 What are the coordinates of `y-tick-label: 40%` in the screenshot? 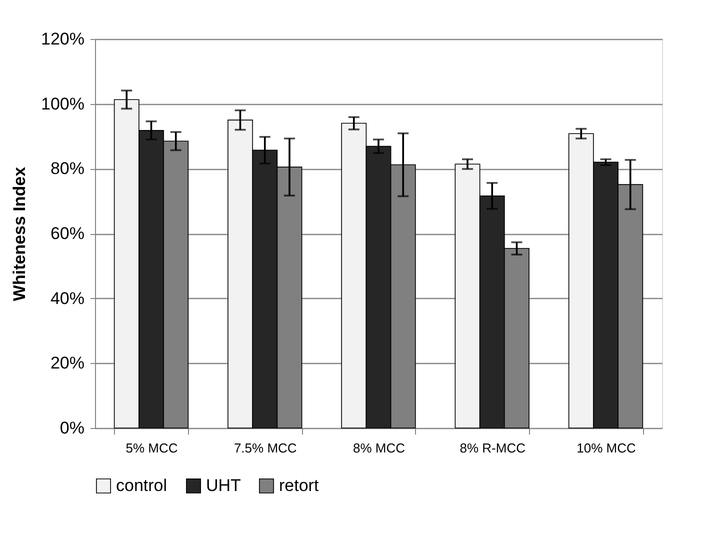 It's located at (67, 298).